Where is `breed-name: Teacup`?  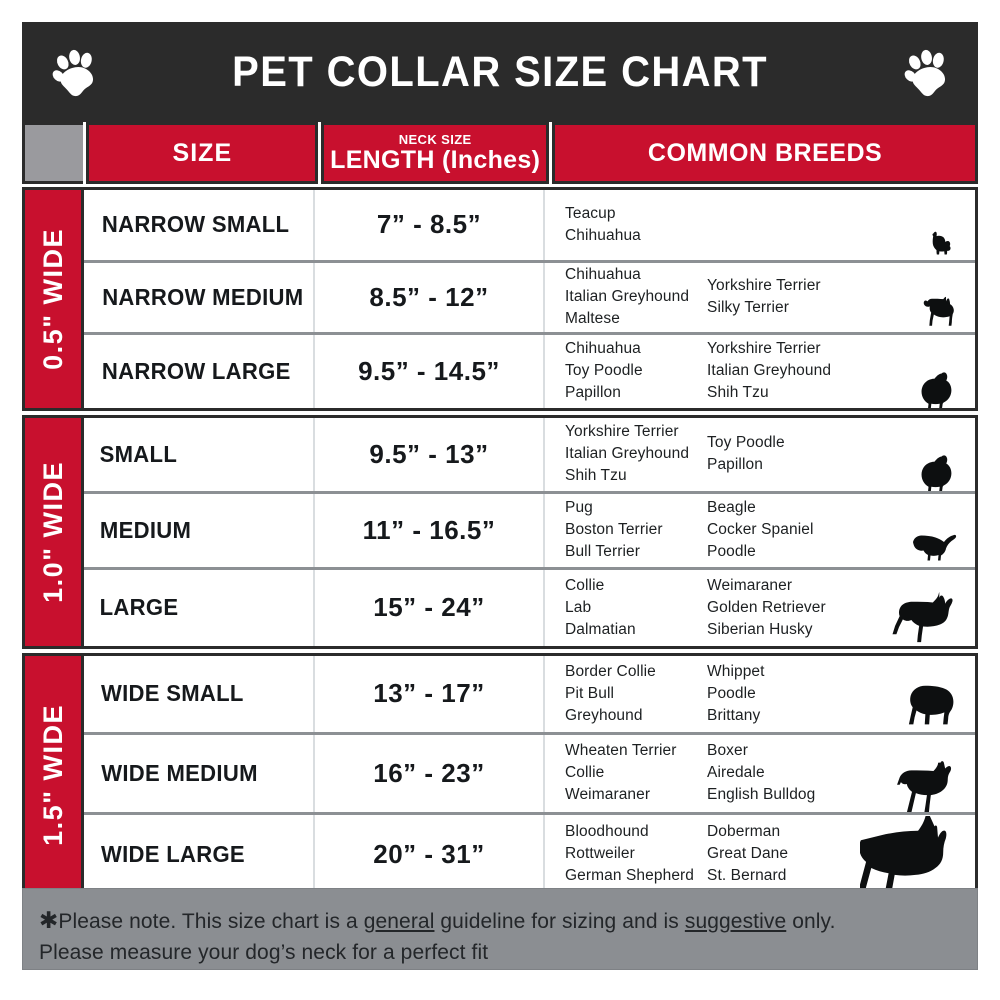 breed-name: Teacup is located at coordinates (590, 213).